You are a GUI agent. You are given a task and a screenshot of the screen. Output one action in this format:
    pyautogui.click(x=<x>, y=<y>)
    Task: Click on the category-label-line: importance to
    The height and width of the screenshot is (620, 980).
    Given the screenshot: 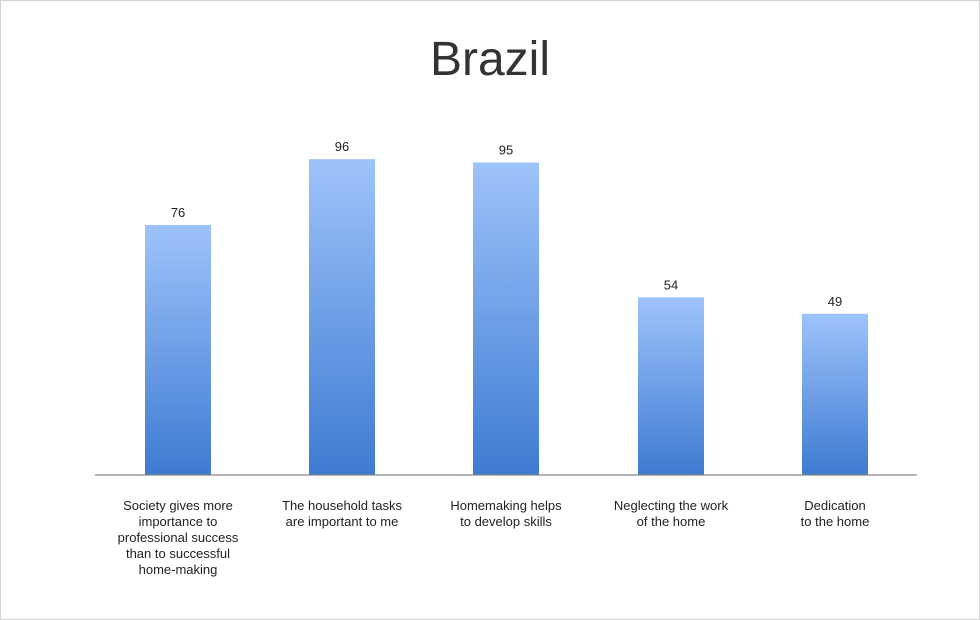 What is the action you would take?
    pyautogui.click(x=178, y=521)
    